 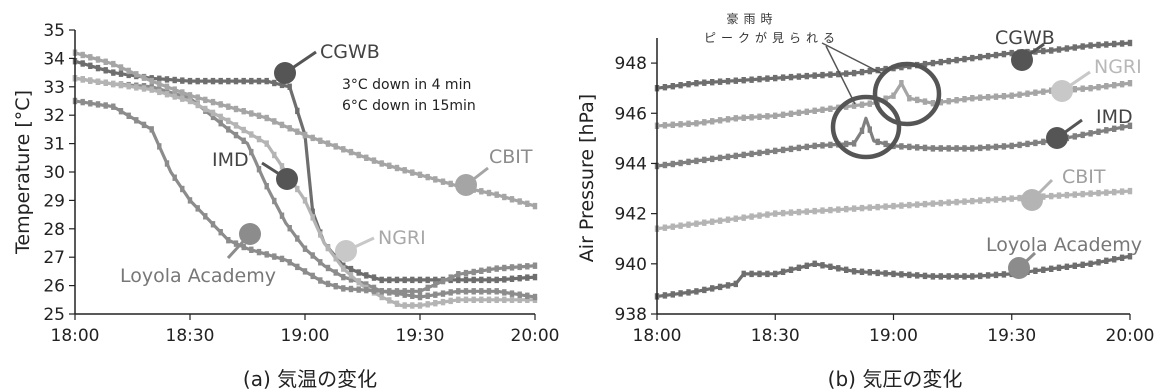 I want to click on temperature-y-tick-label: 30, so click(x=54, y=173).